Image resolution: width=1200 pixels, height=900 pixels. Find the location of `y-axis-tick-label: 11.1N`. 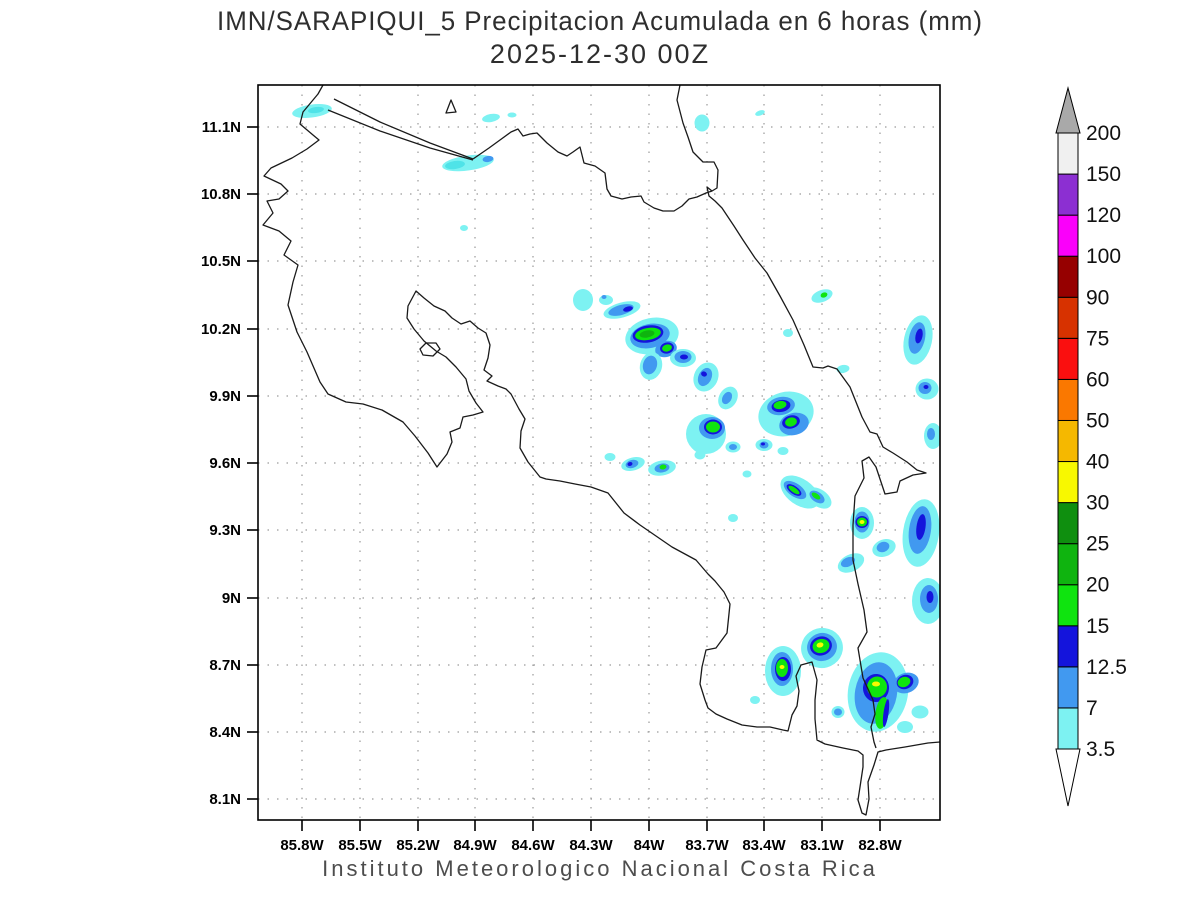

y-axis-tick-label: 11.1N is located at coordinates (221, 127).